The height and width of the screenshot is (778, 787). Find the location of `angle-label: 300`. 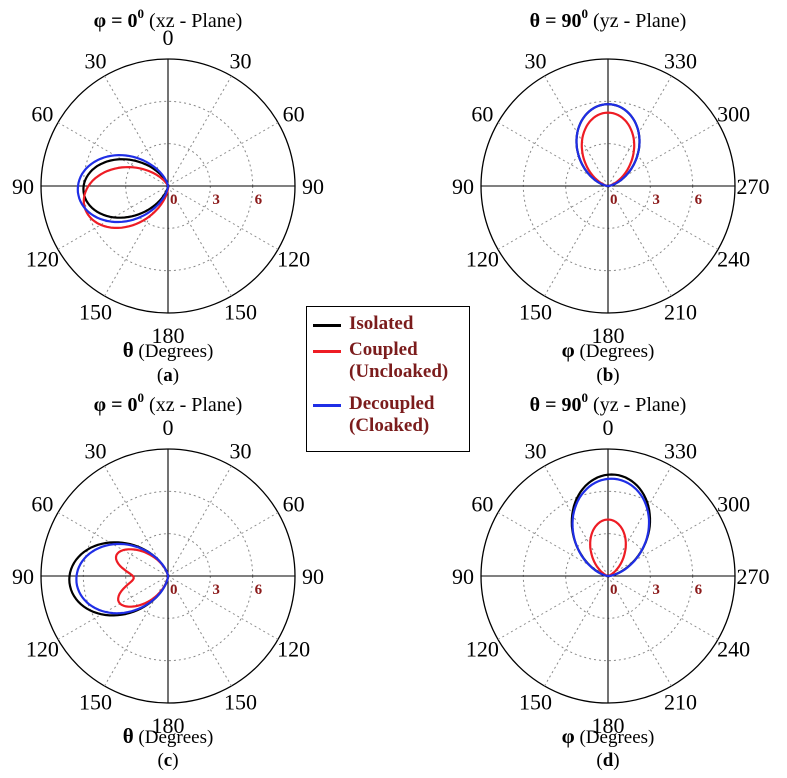

angle-label: 300 is located at coordinates (733, 114).